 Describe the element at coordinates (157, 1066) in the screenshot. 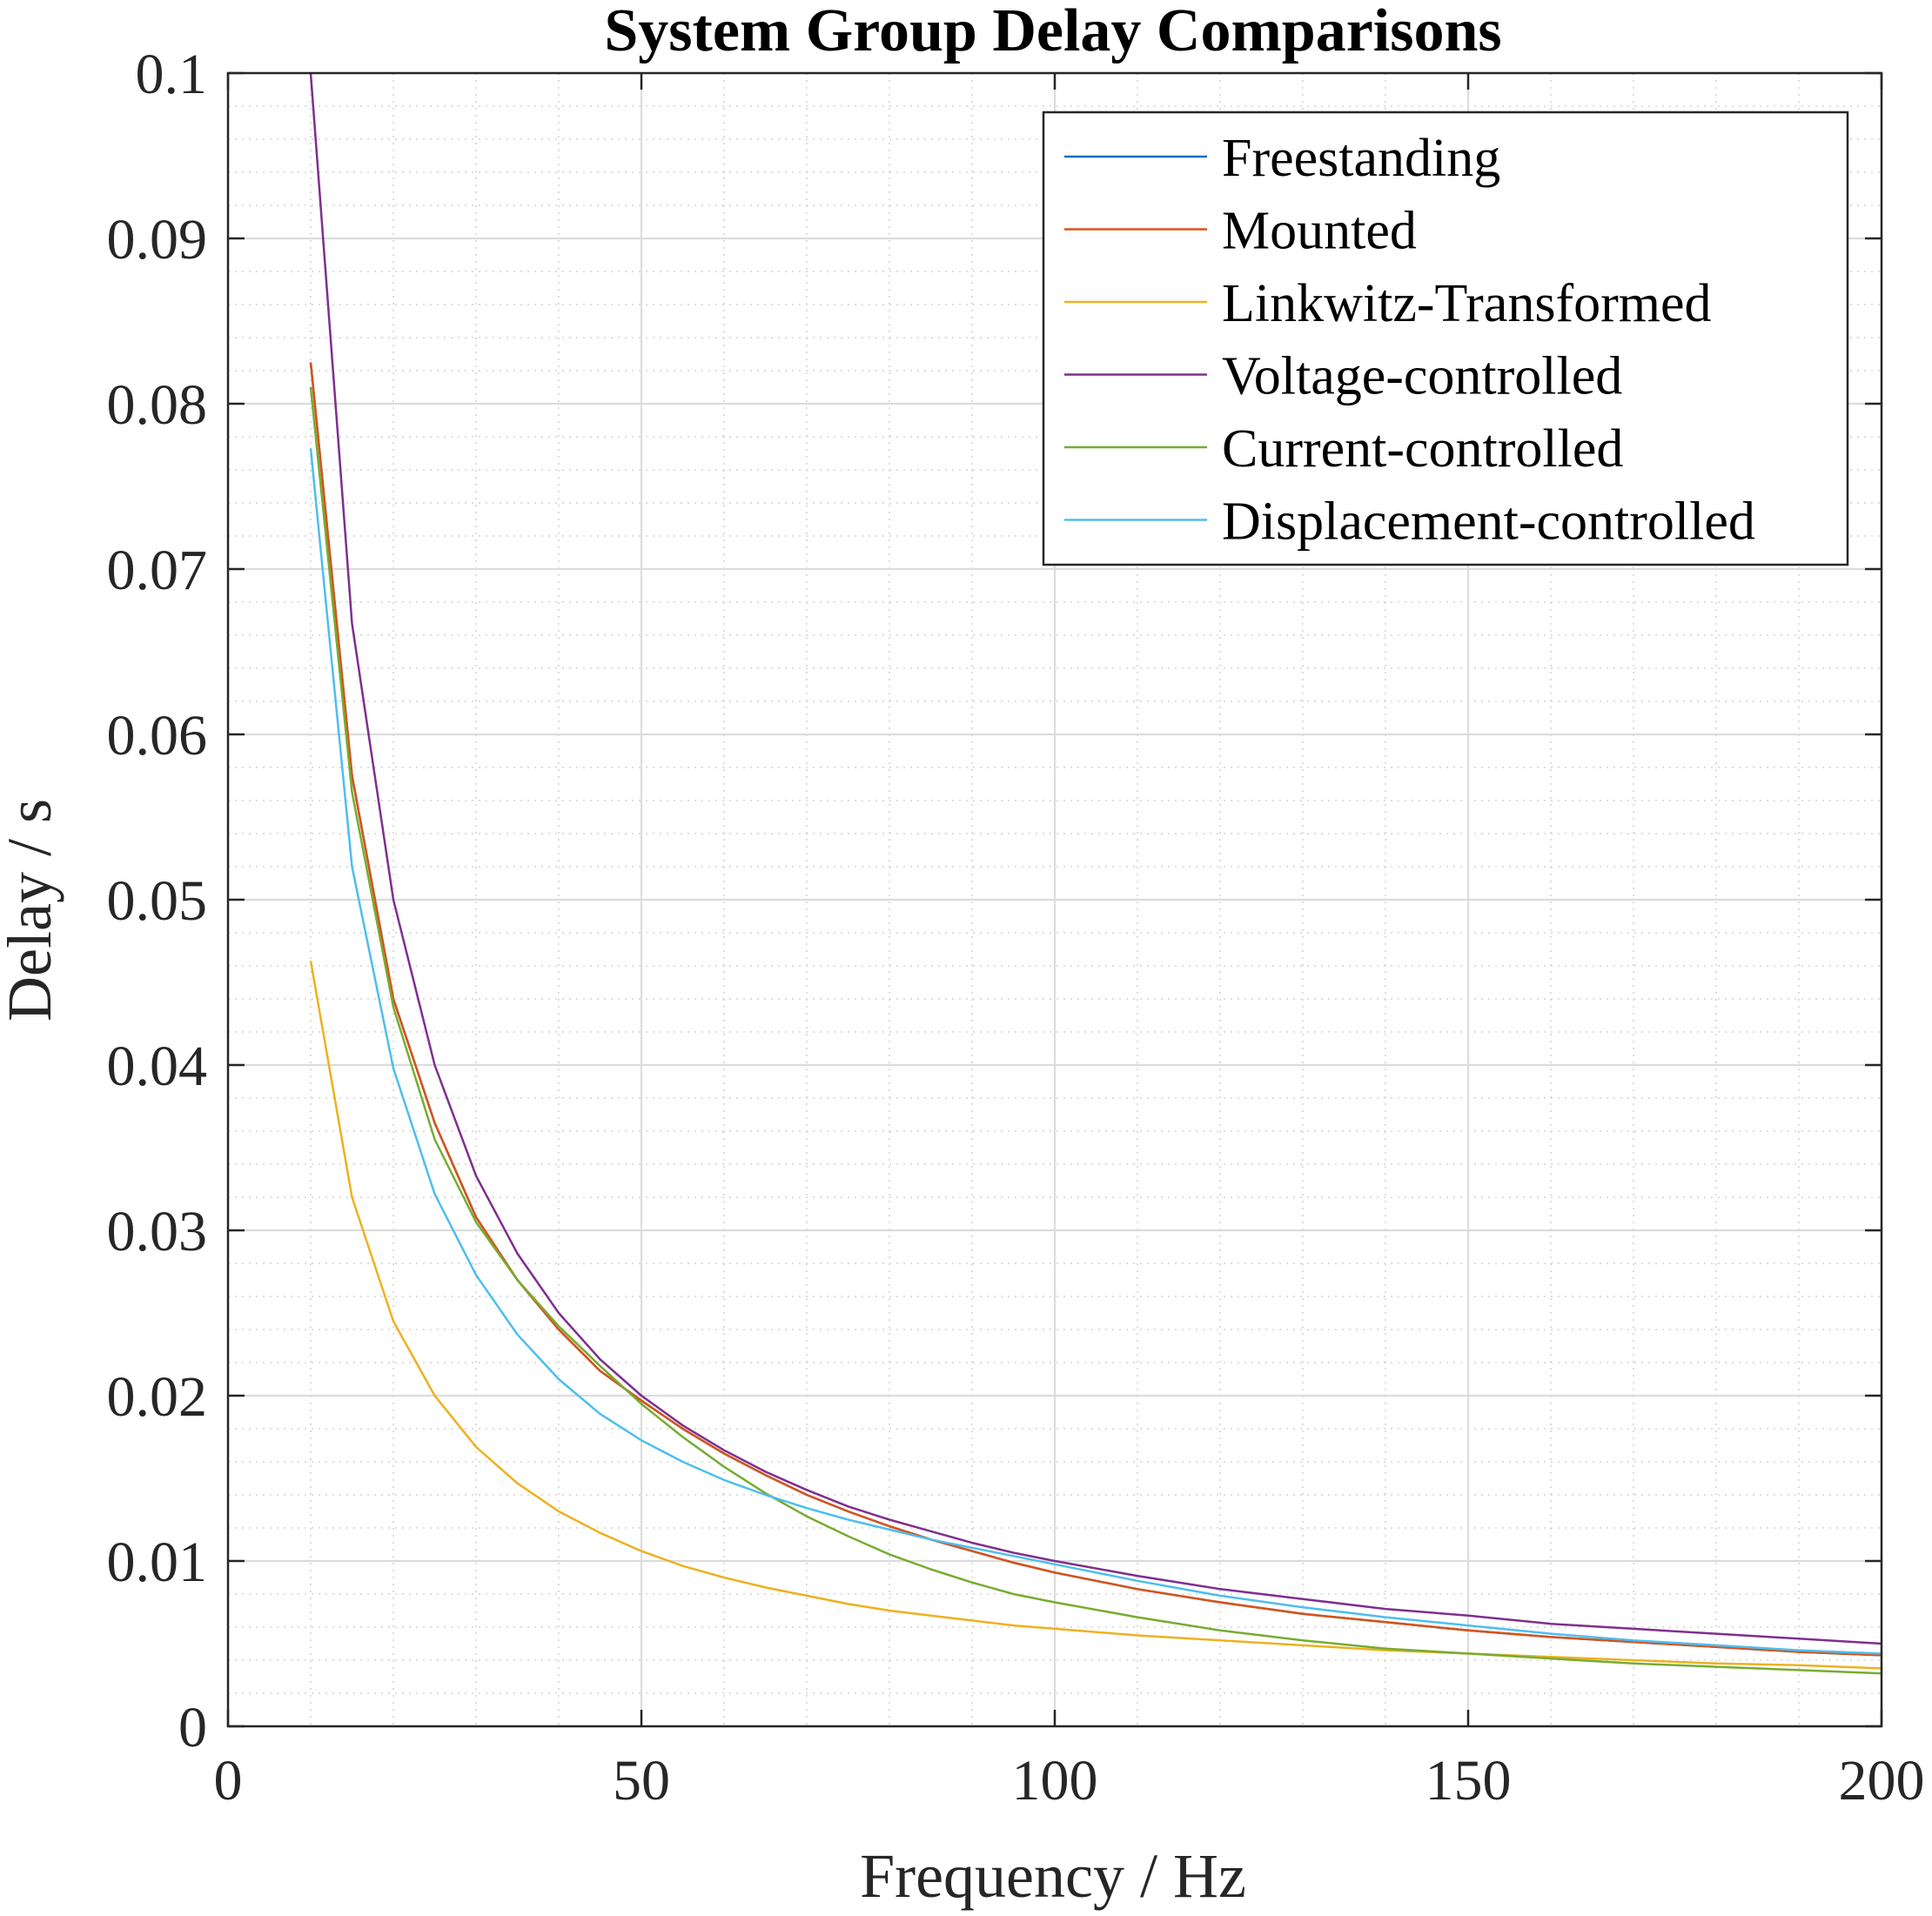

I see `y-tick-label: 0.04` at that location.